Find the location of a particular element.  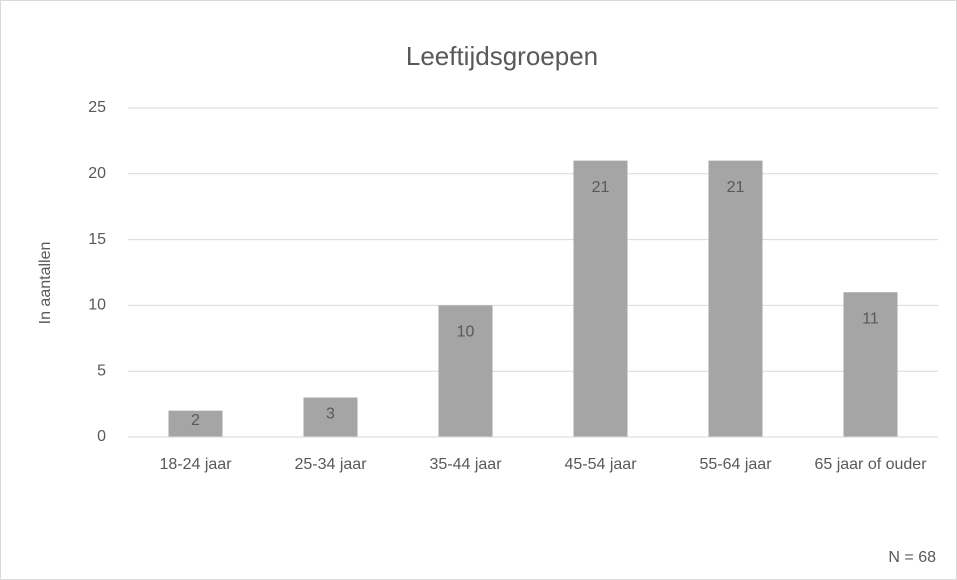

x-tick-label-box: 25-34 jaar is located at coordinates (330, 464).